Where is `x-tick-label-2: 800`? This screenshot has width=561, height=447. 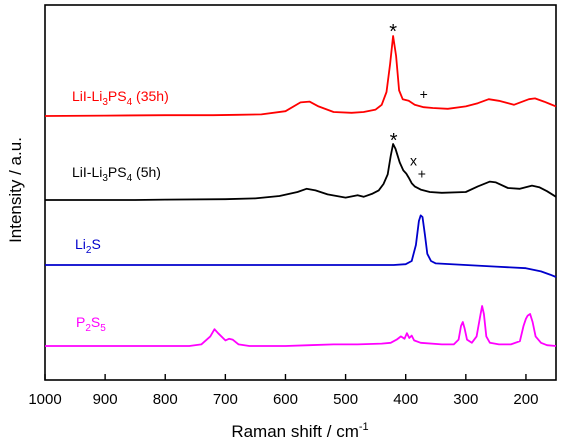
x-tick-label-2: 800 is located at coordinates (165, 399).